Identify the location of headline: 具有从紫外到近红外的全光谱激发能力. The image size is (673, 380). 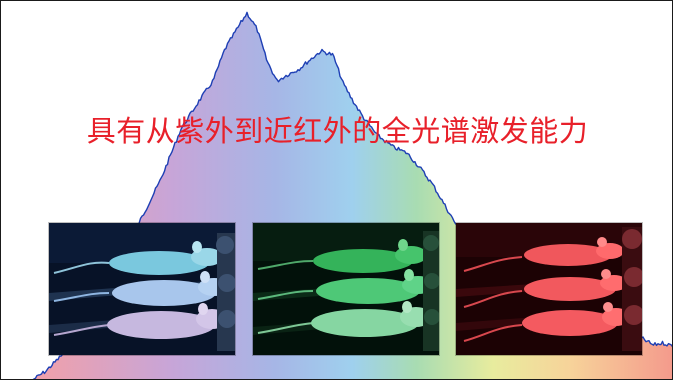
(337, 131).